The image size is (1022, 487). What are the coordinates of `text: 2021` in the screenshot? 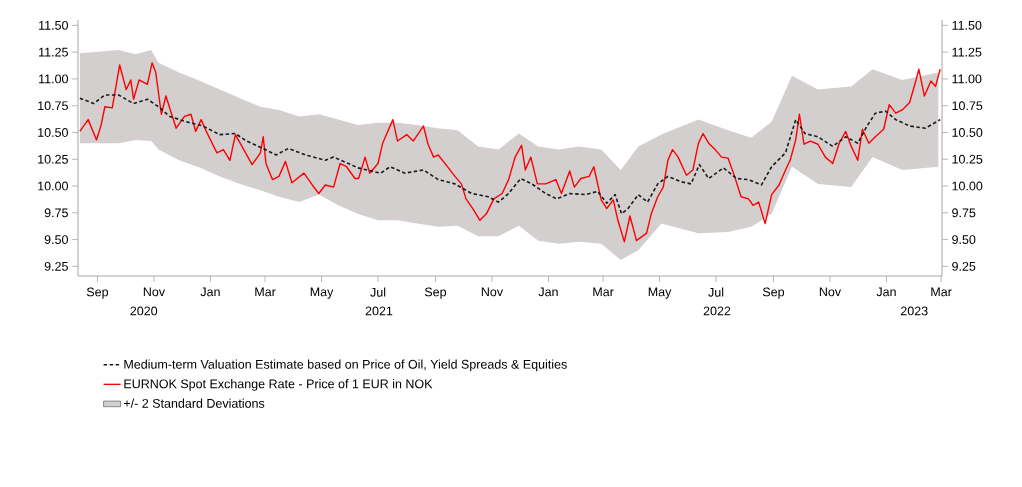 It's located at (379, 311).